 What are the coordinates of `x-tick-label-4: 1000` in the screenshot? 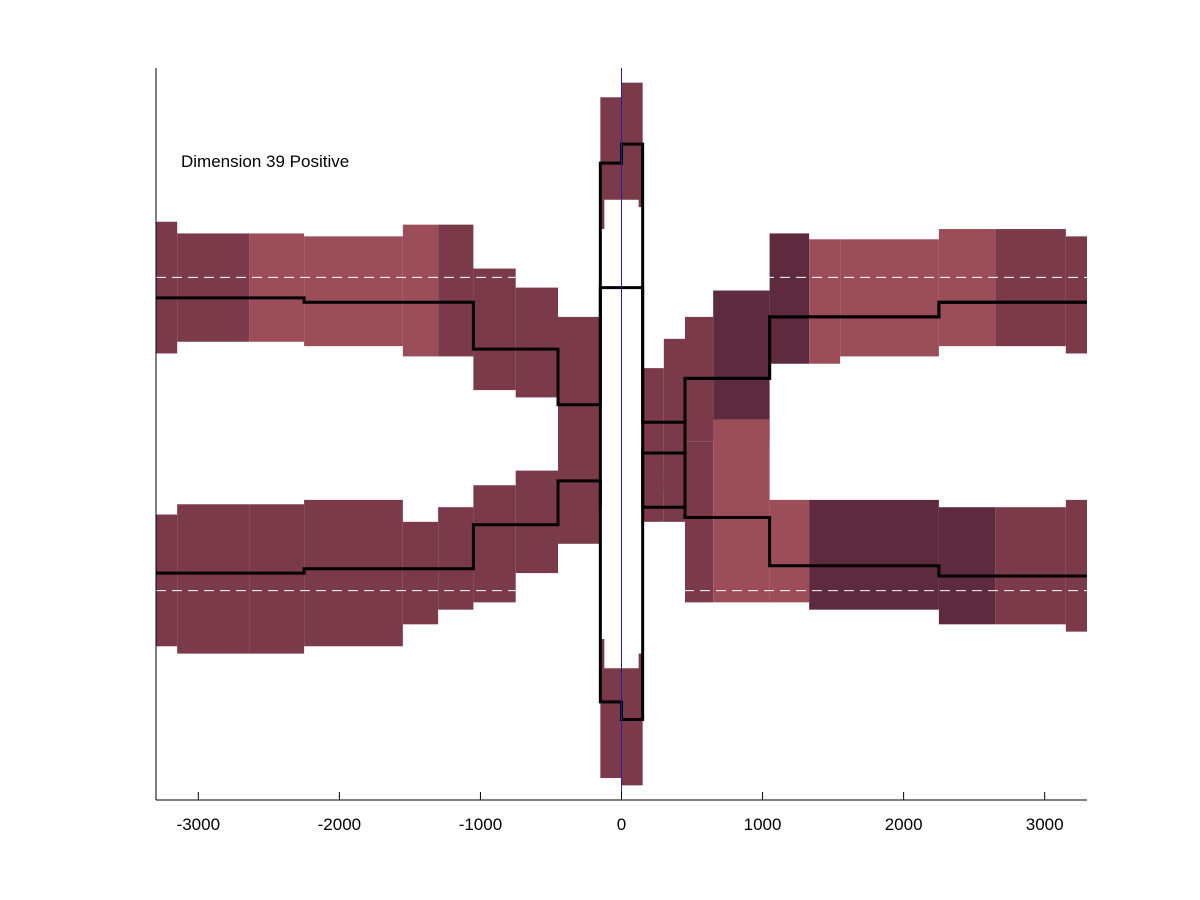 It's located at (763, 824).